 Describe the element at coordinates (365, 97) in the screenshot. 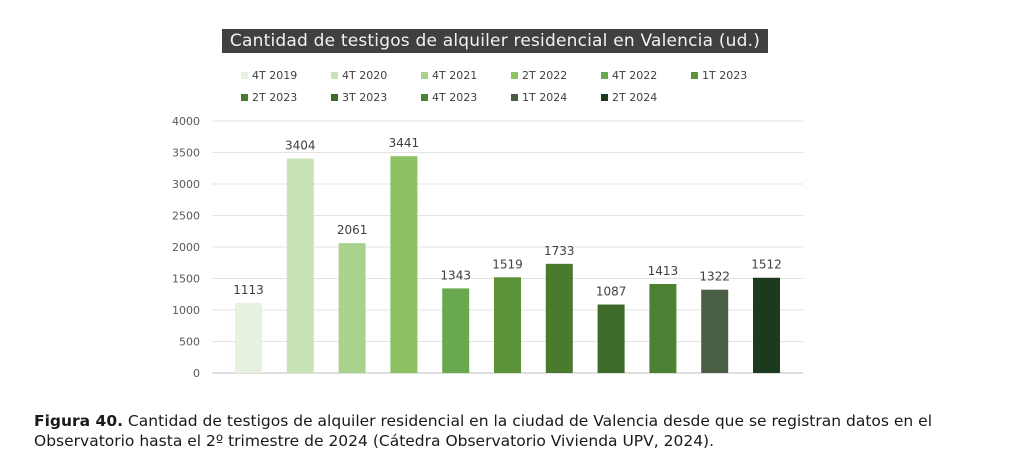

I see `legend-label: 3T 2023` at that location.